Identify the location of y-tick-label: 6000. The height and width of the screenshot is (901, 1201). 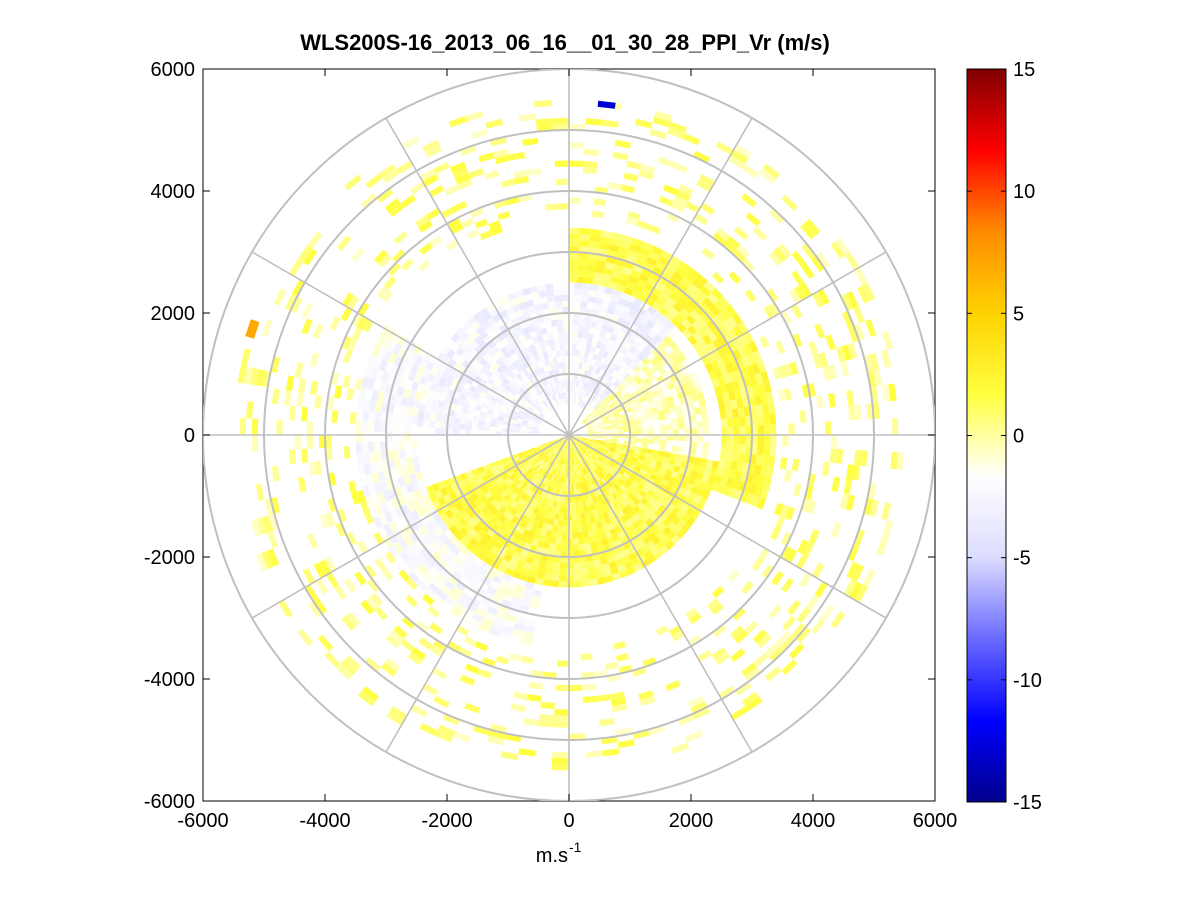
(173, 70).